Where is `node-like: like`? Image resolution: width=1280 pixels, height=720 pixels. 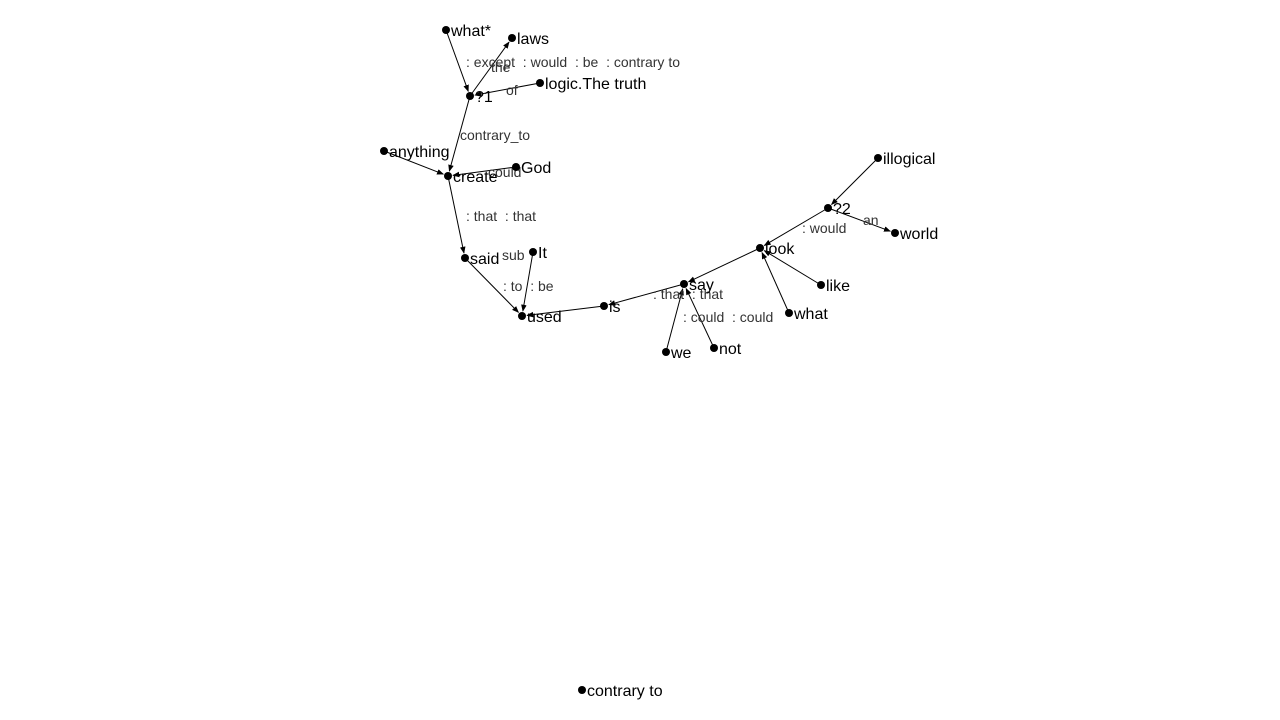
node-like: like is located at coordinates (833, 286).